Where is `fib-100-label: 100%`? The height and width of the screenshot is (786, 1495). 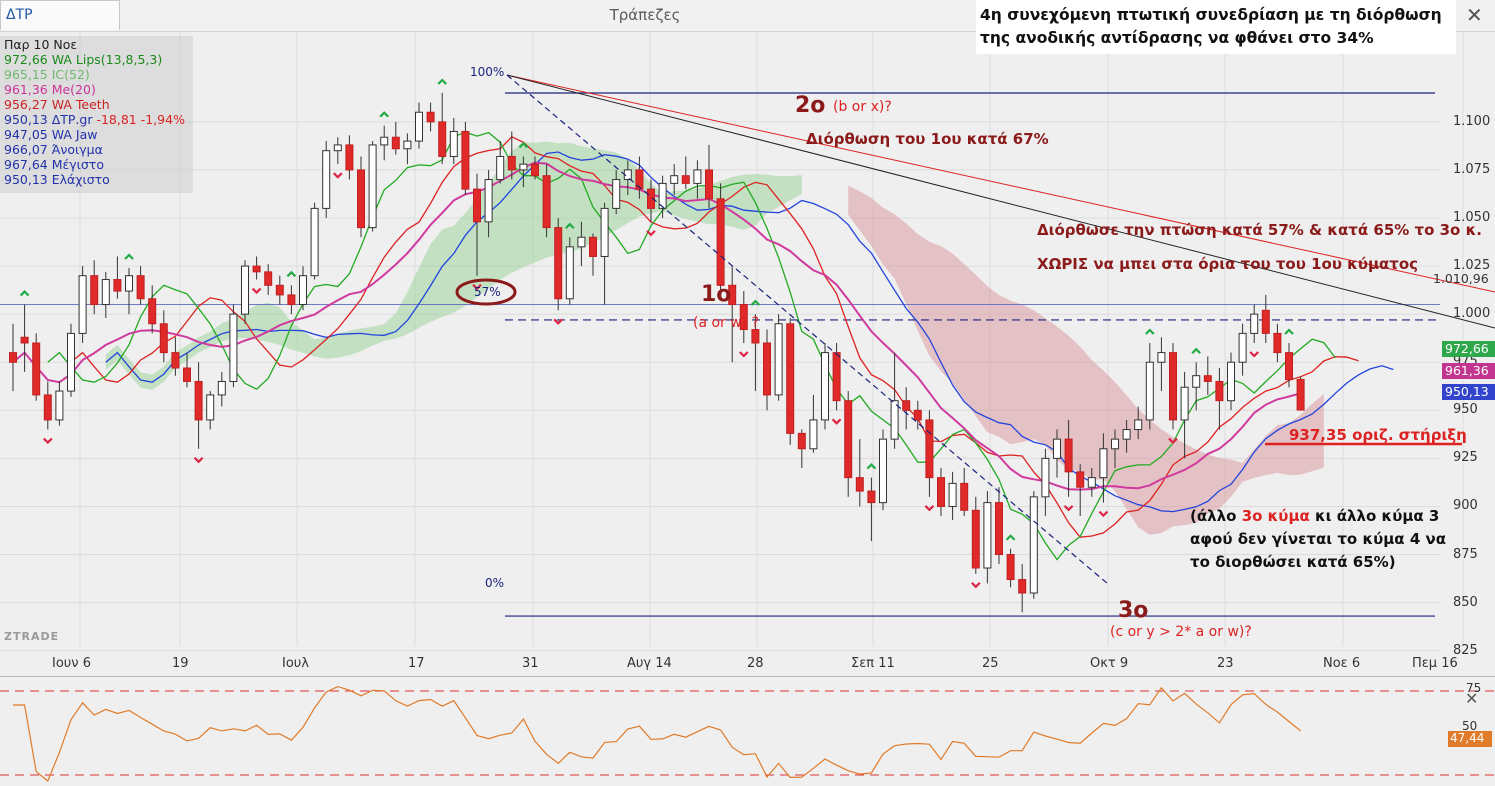
fib-100-label: 100% is located at coordinates (487, 72).